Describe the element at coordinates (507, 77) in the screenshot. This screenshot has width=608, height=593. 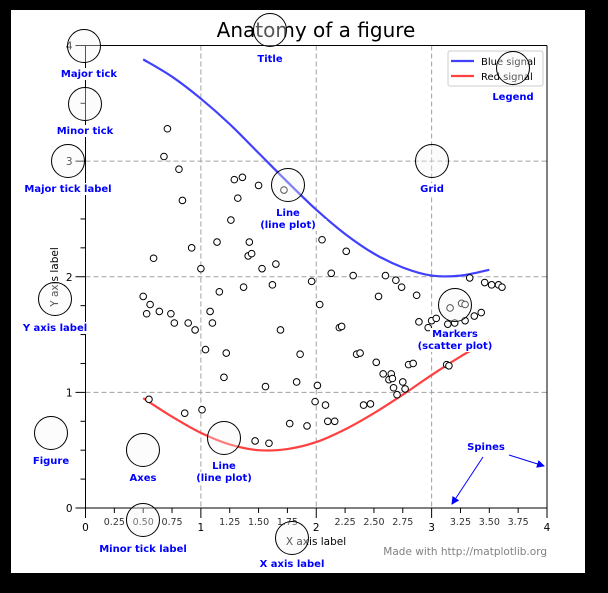
I see `legend-entry-label: Red signal` at that location.